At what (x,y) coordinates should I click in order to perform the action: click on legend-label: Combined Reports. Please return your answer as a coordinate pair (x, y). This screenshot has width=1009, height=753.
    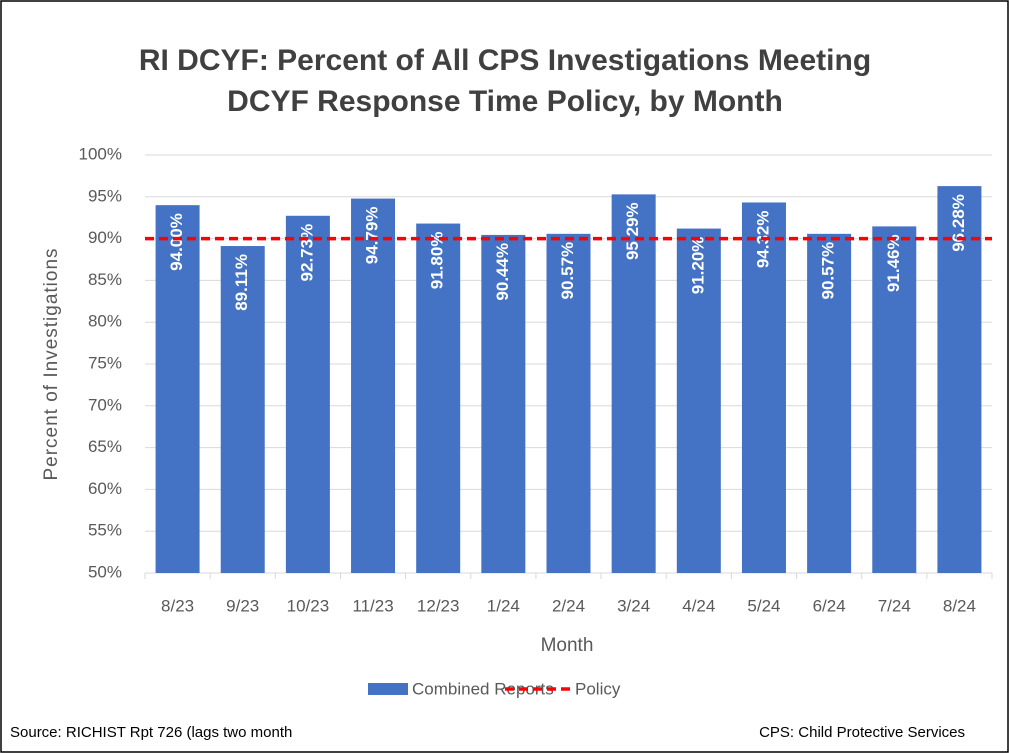
    Looking at the image, I should click on (483, 688).